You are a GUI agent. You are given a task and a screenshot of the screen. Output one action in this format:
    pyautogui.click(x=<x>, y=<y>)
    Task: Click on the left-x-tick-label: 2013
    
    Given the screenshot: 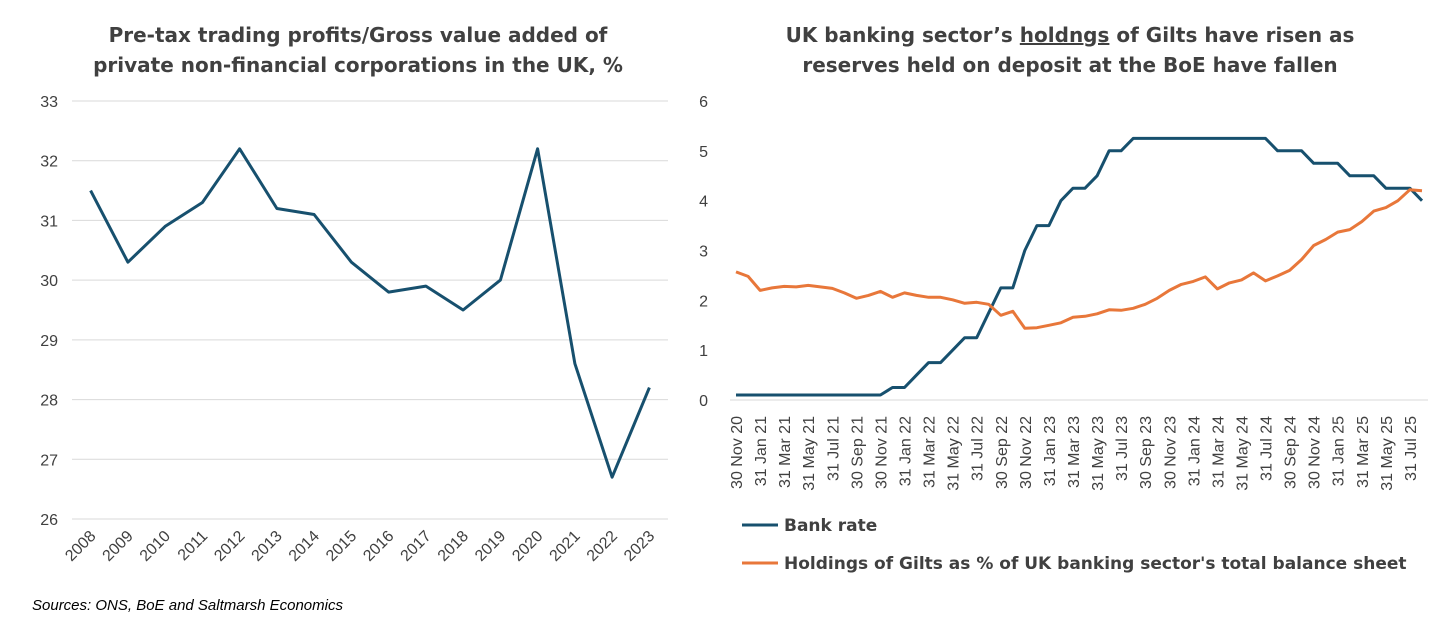 What is the action you would take?
    pyautogui.click(x=267, y=546)
    